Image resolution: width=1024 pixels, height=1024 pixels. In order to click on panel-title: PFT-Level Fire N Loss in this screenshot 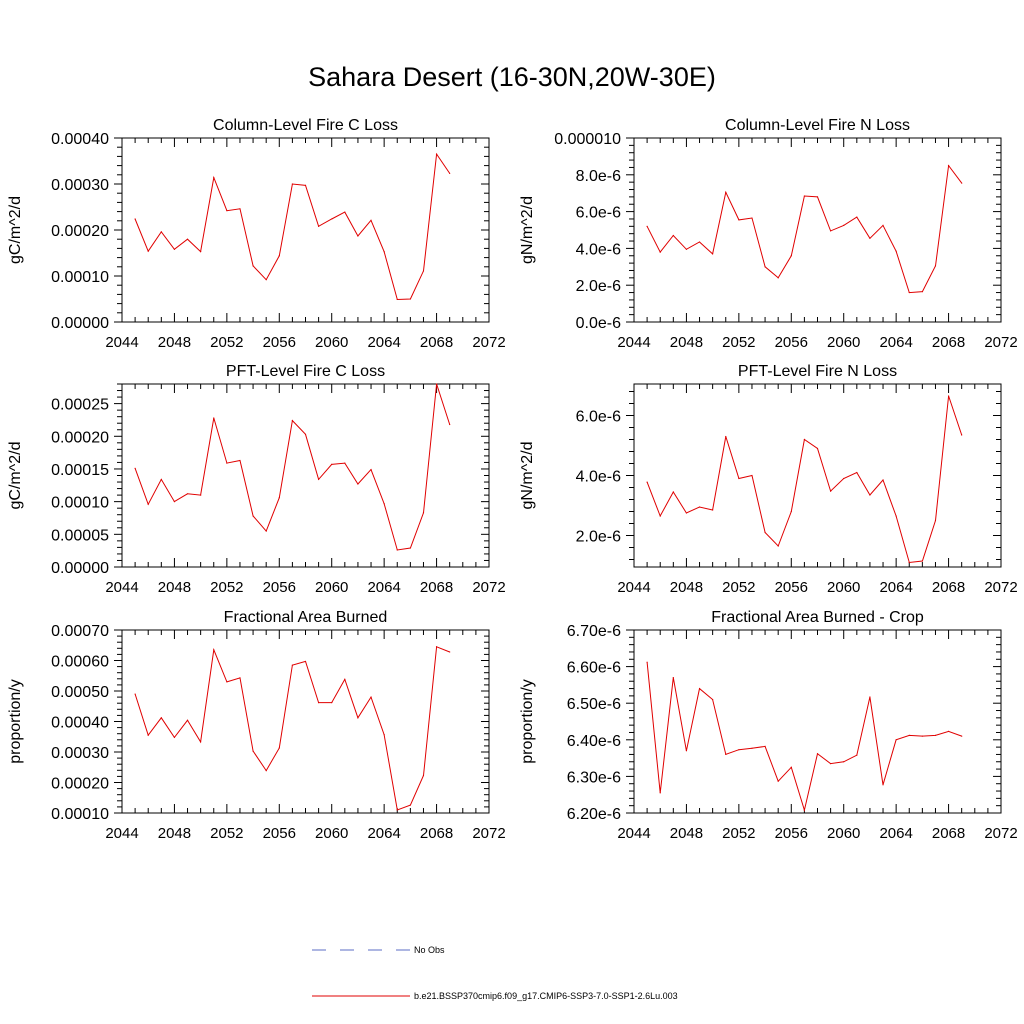, I will do `click(817, 371)`.